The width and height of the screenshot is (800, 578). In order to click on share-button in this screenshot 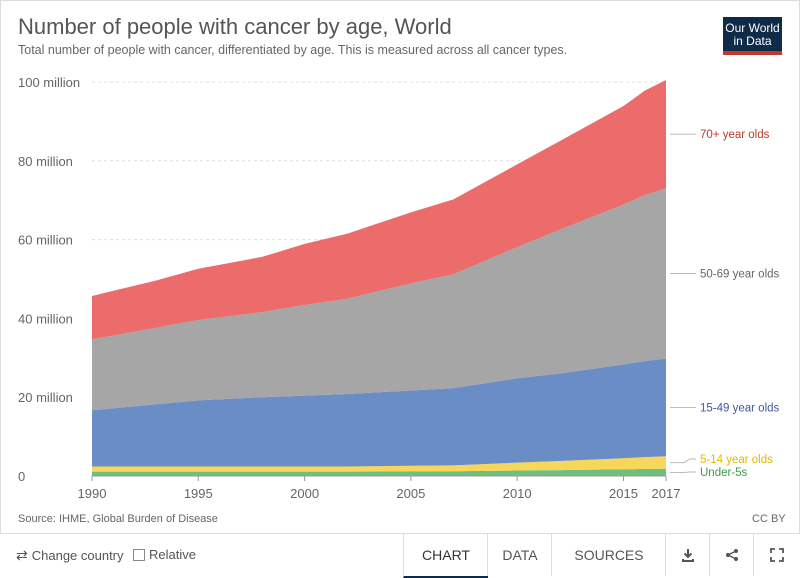, I will do `click(731, 555)`.